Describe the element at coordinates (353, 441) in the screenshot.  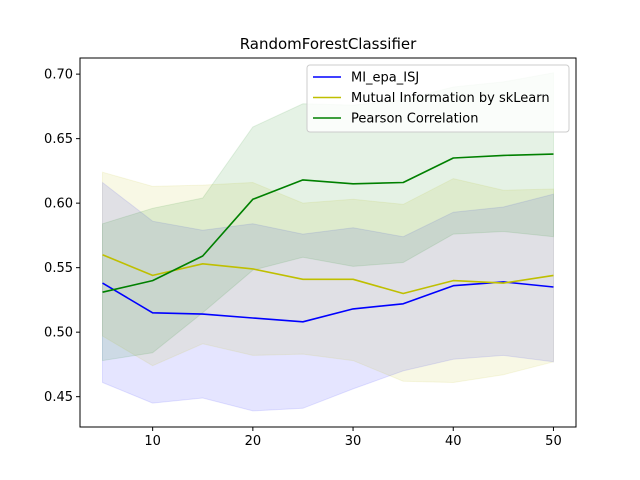
I see `x-tick-label: 30` at that location.